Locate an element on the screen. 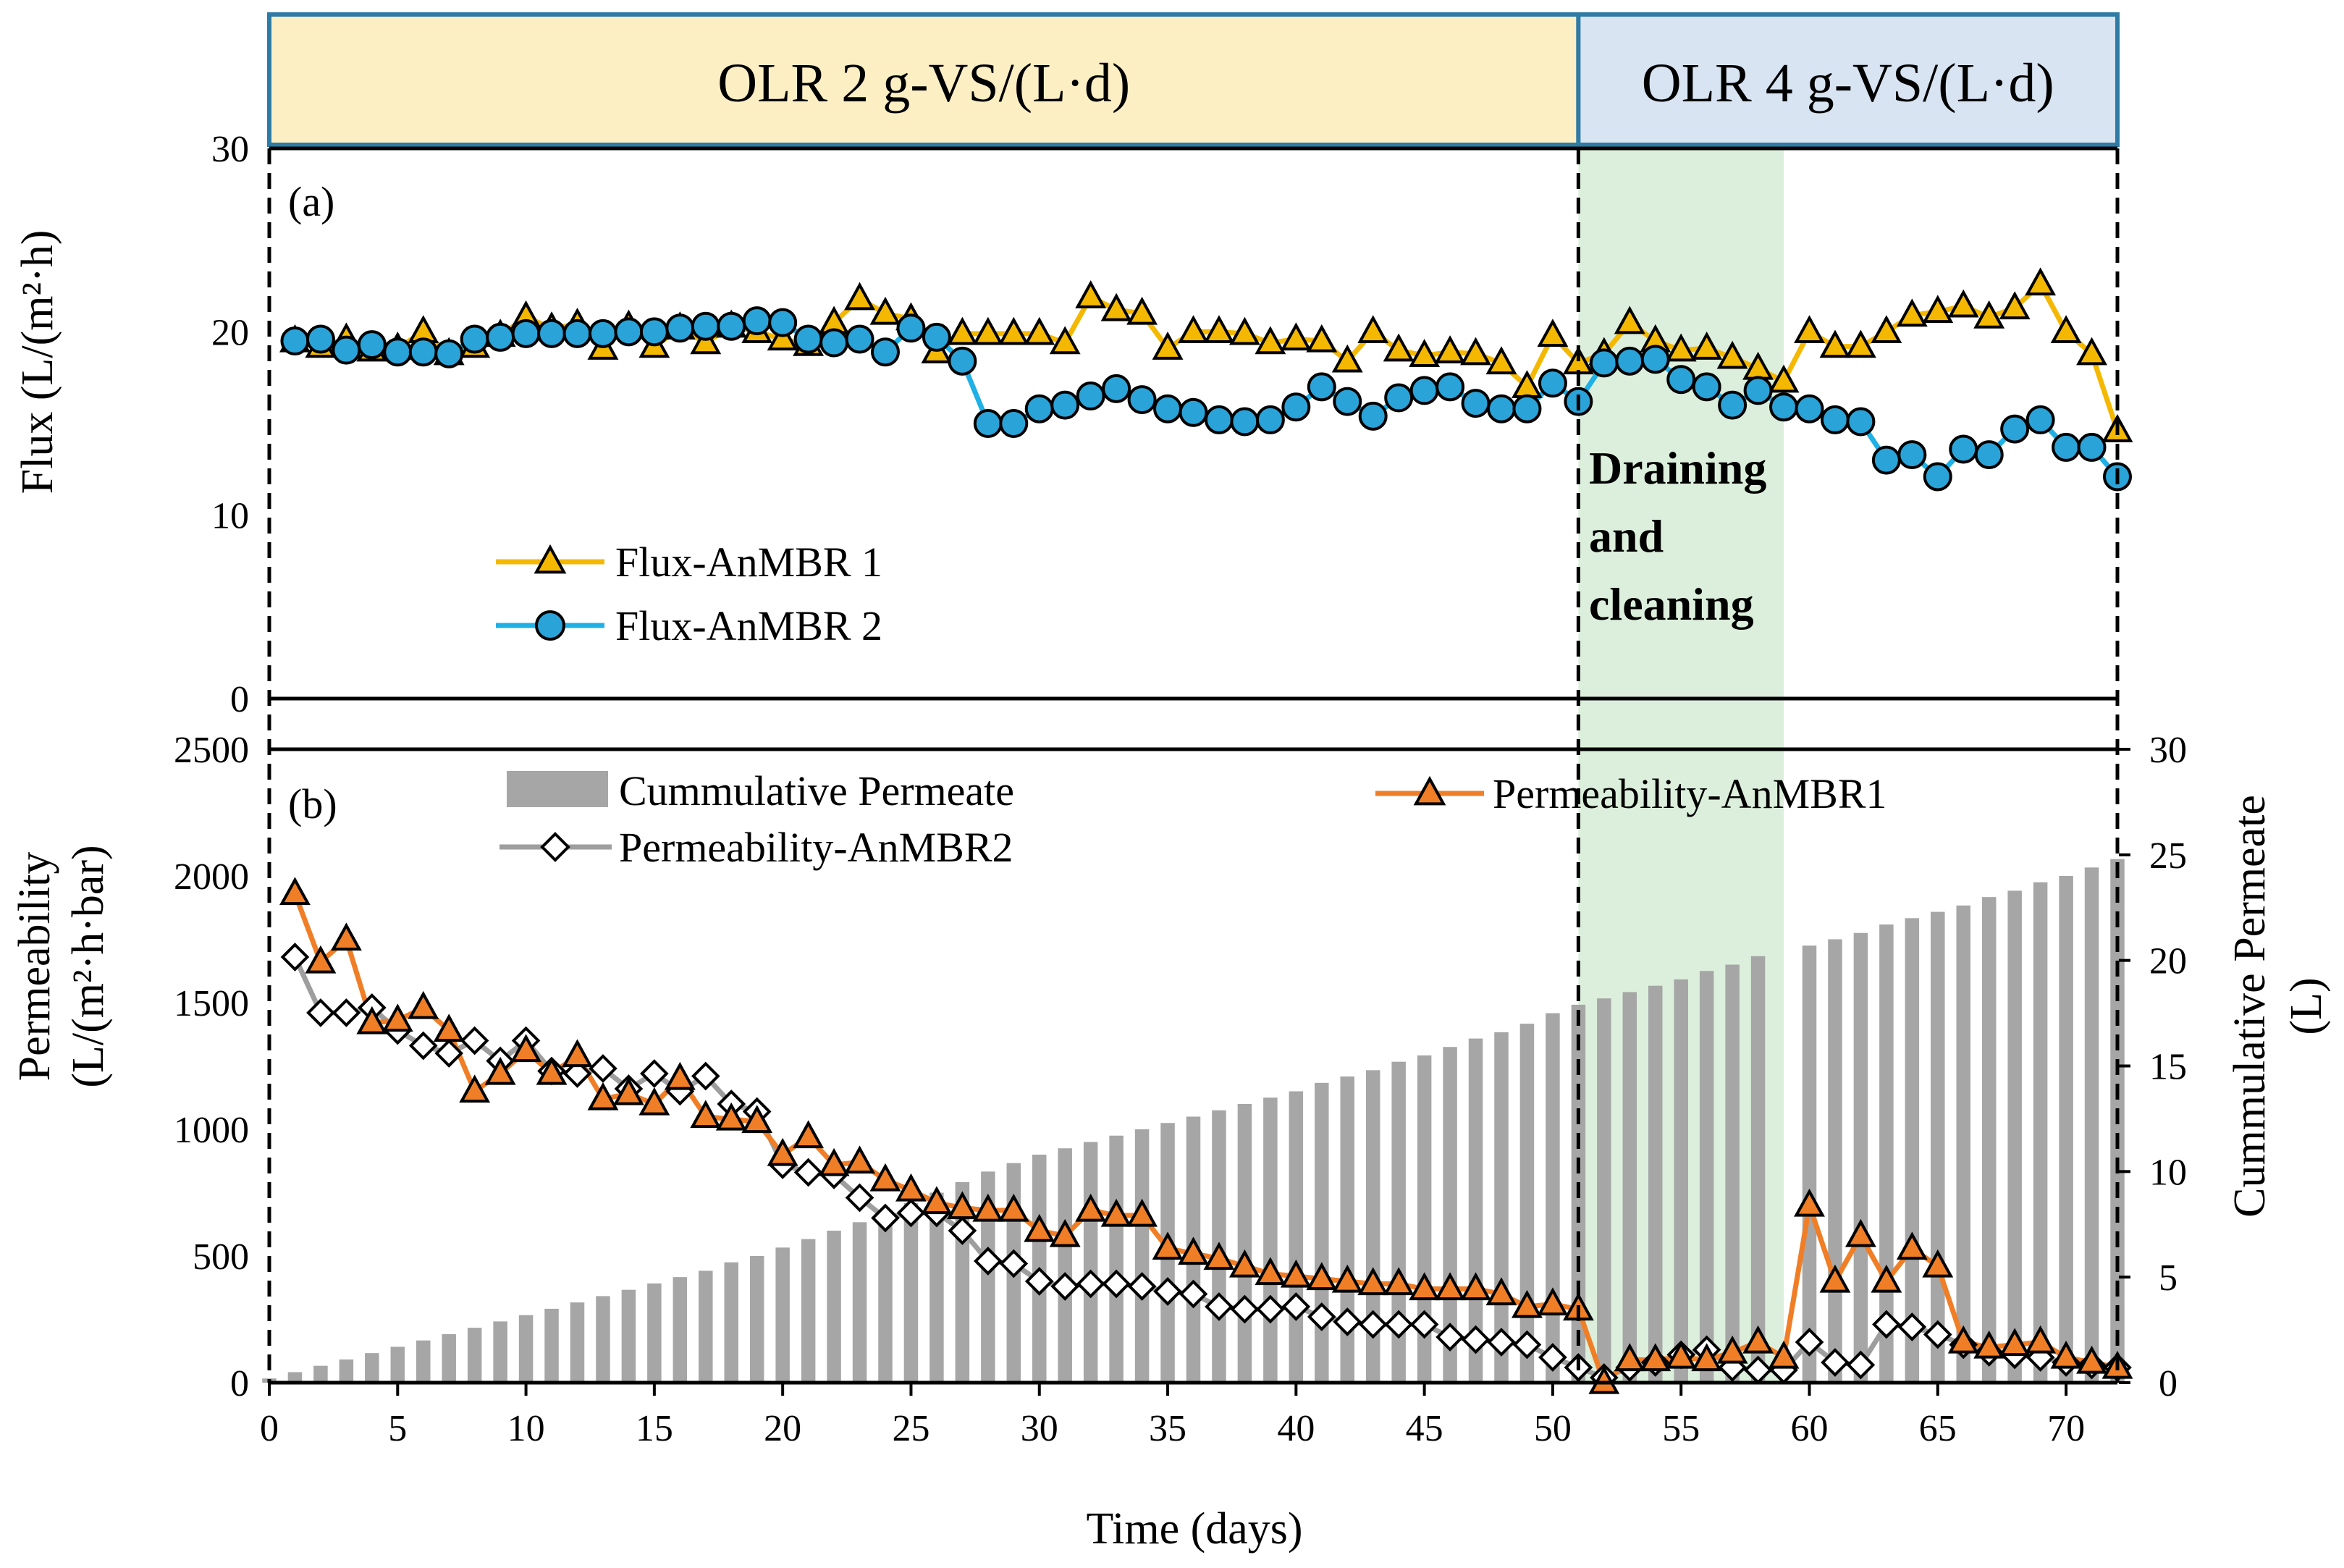 Image resolution: width=2344 pixels, height=1568 pixels. panel-a-y-tick-label: 30 is located at coordinates (230, 149).